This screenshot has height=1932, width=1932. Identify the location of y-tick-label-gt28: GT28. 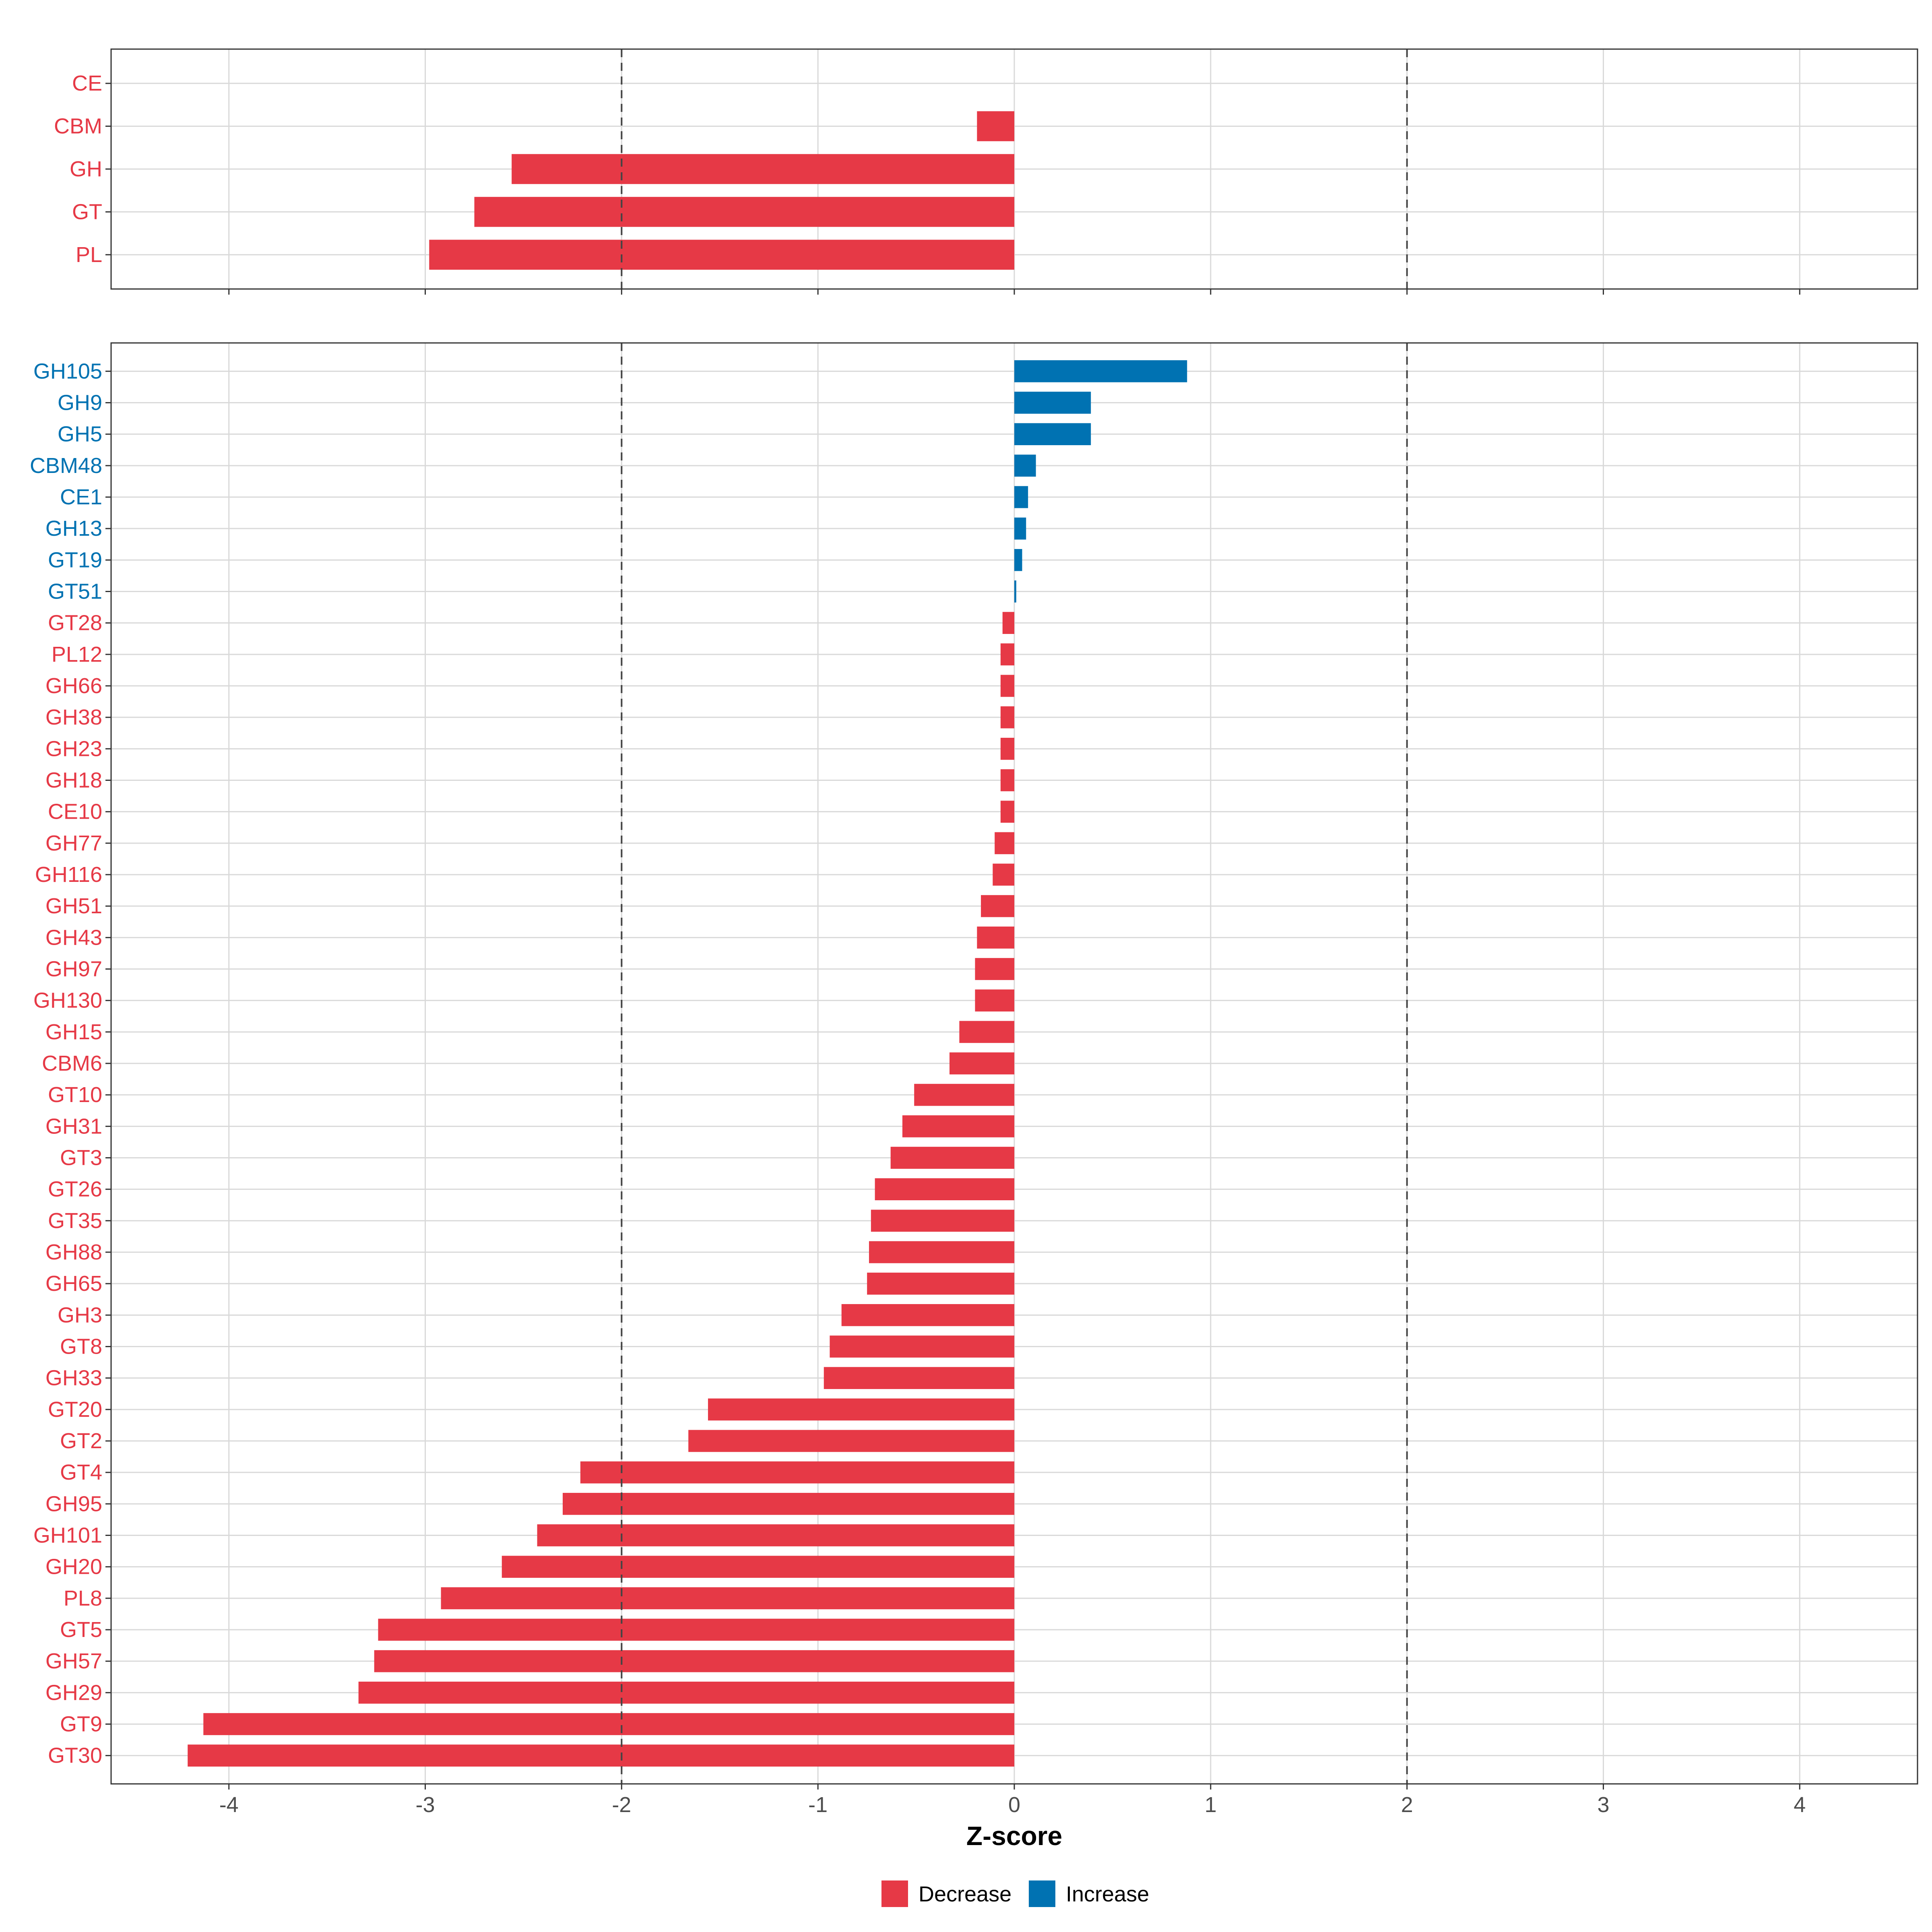
(75, 623).